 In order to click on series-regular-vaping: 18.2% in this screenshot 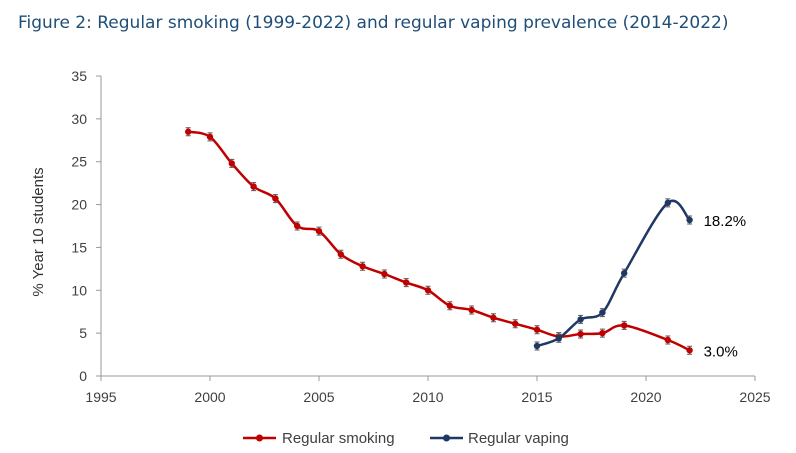, I will do `click(640, 274)`.